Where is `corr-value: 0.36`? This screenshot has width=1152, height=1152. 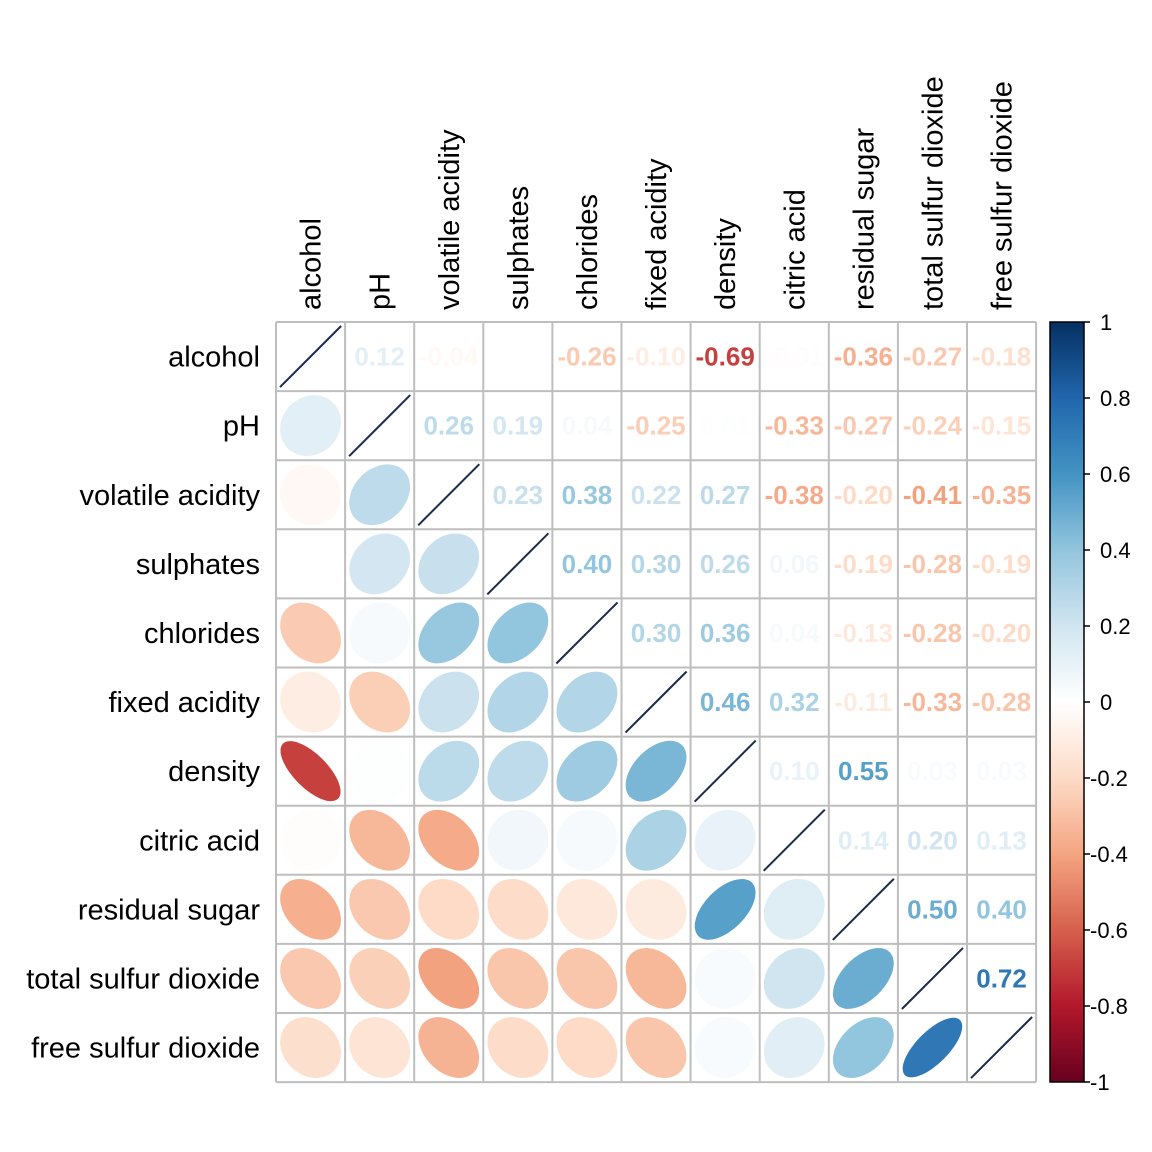
corr-value: 0.36 is located at coordinates (725, 633).